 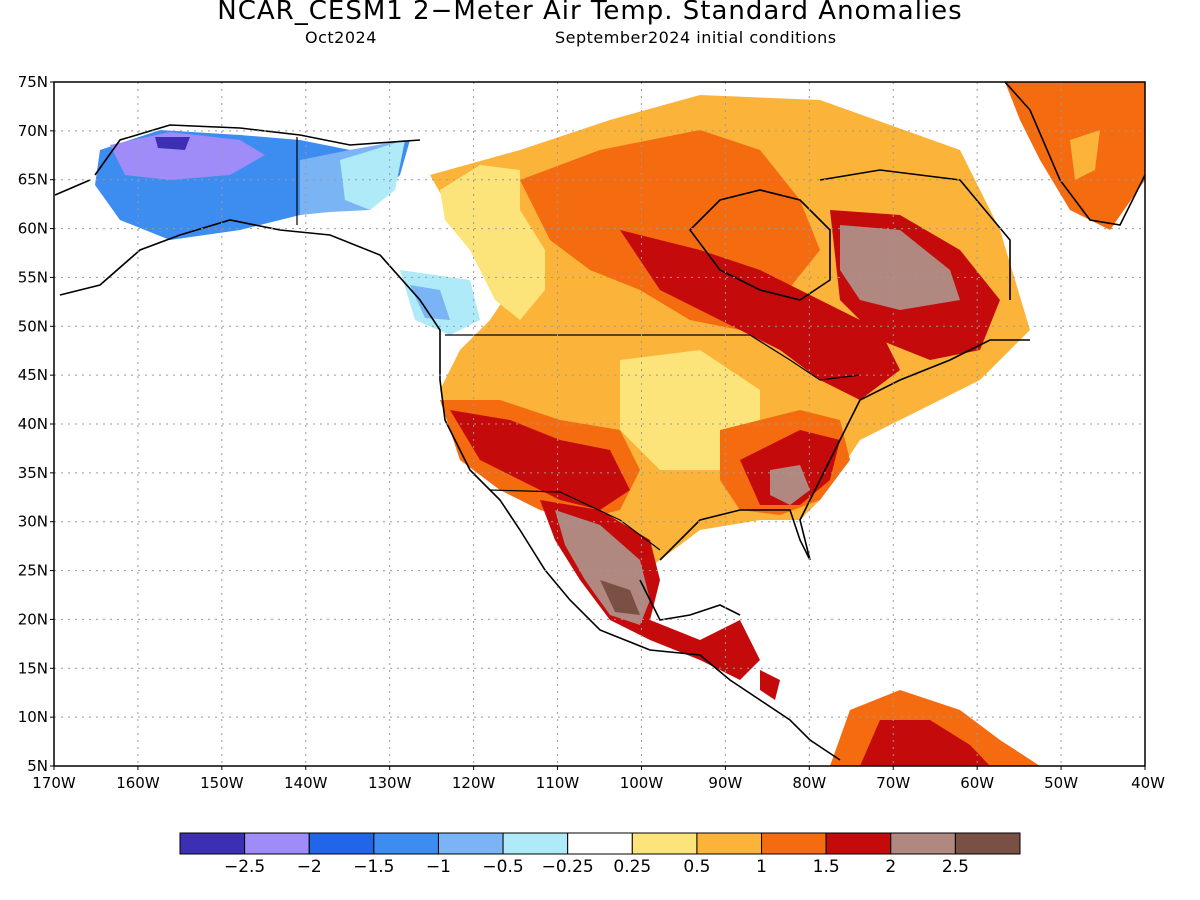 What do you see at coordinates (632, 867) in the screenshot?
I see `legend-label: 0.25` at bounding box center [632, 867].